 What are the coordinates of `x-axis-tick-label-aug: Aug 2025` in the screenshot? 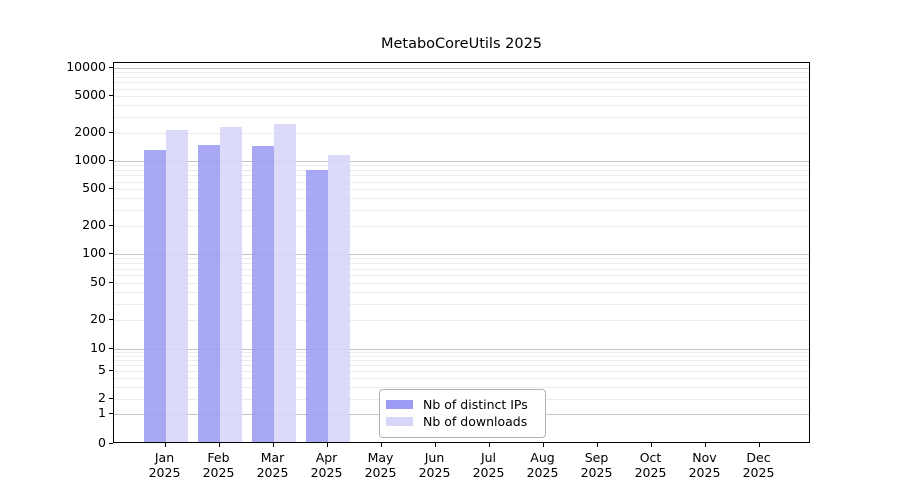 It's located at (542, 465).